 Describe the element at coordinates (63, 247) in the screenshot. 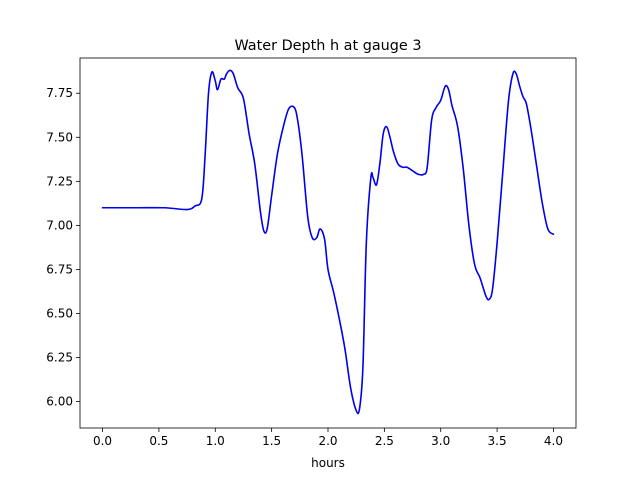

I see `y-axis: 6.00 6.25 6.50 6.75 7.00 7.25 7.50 7.75` at that location.